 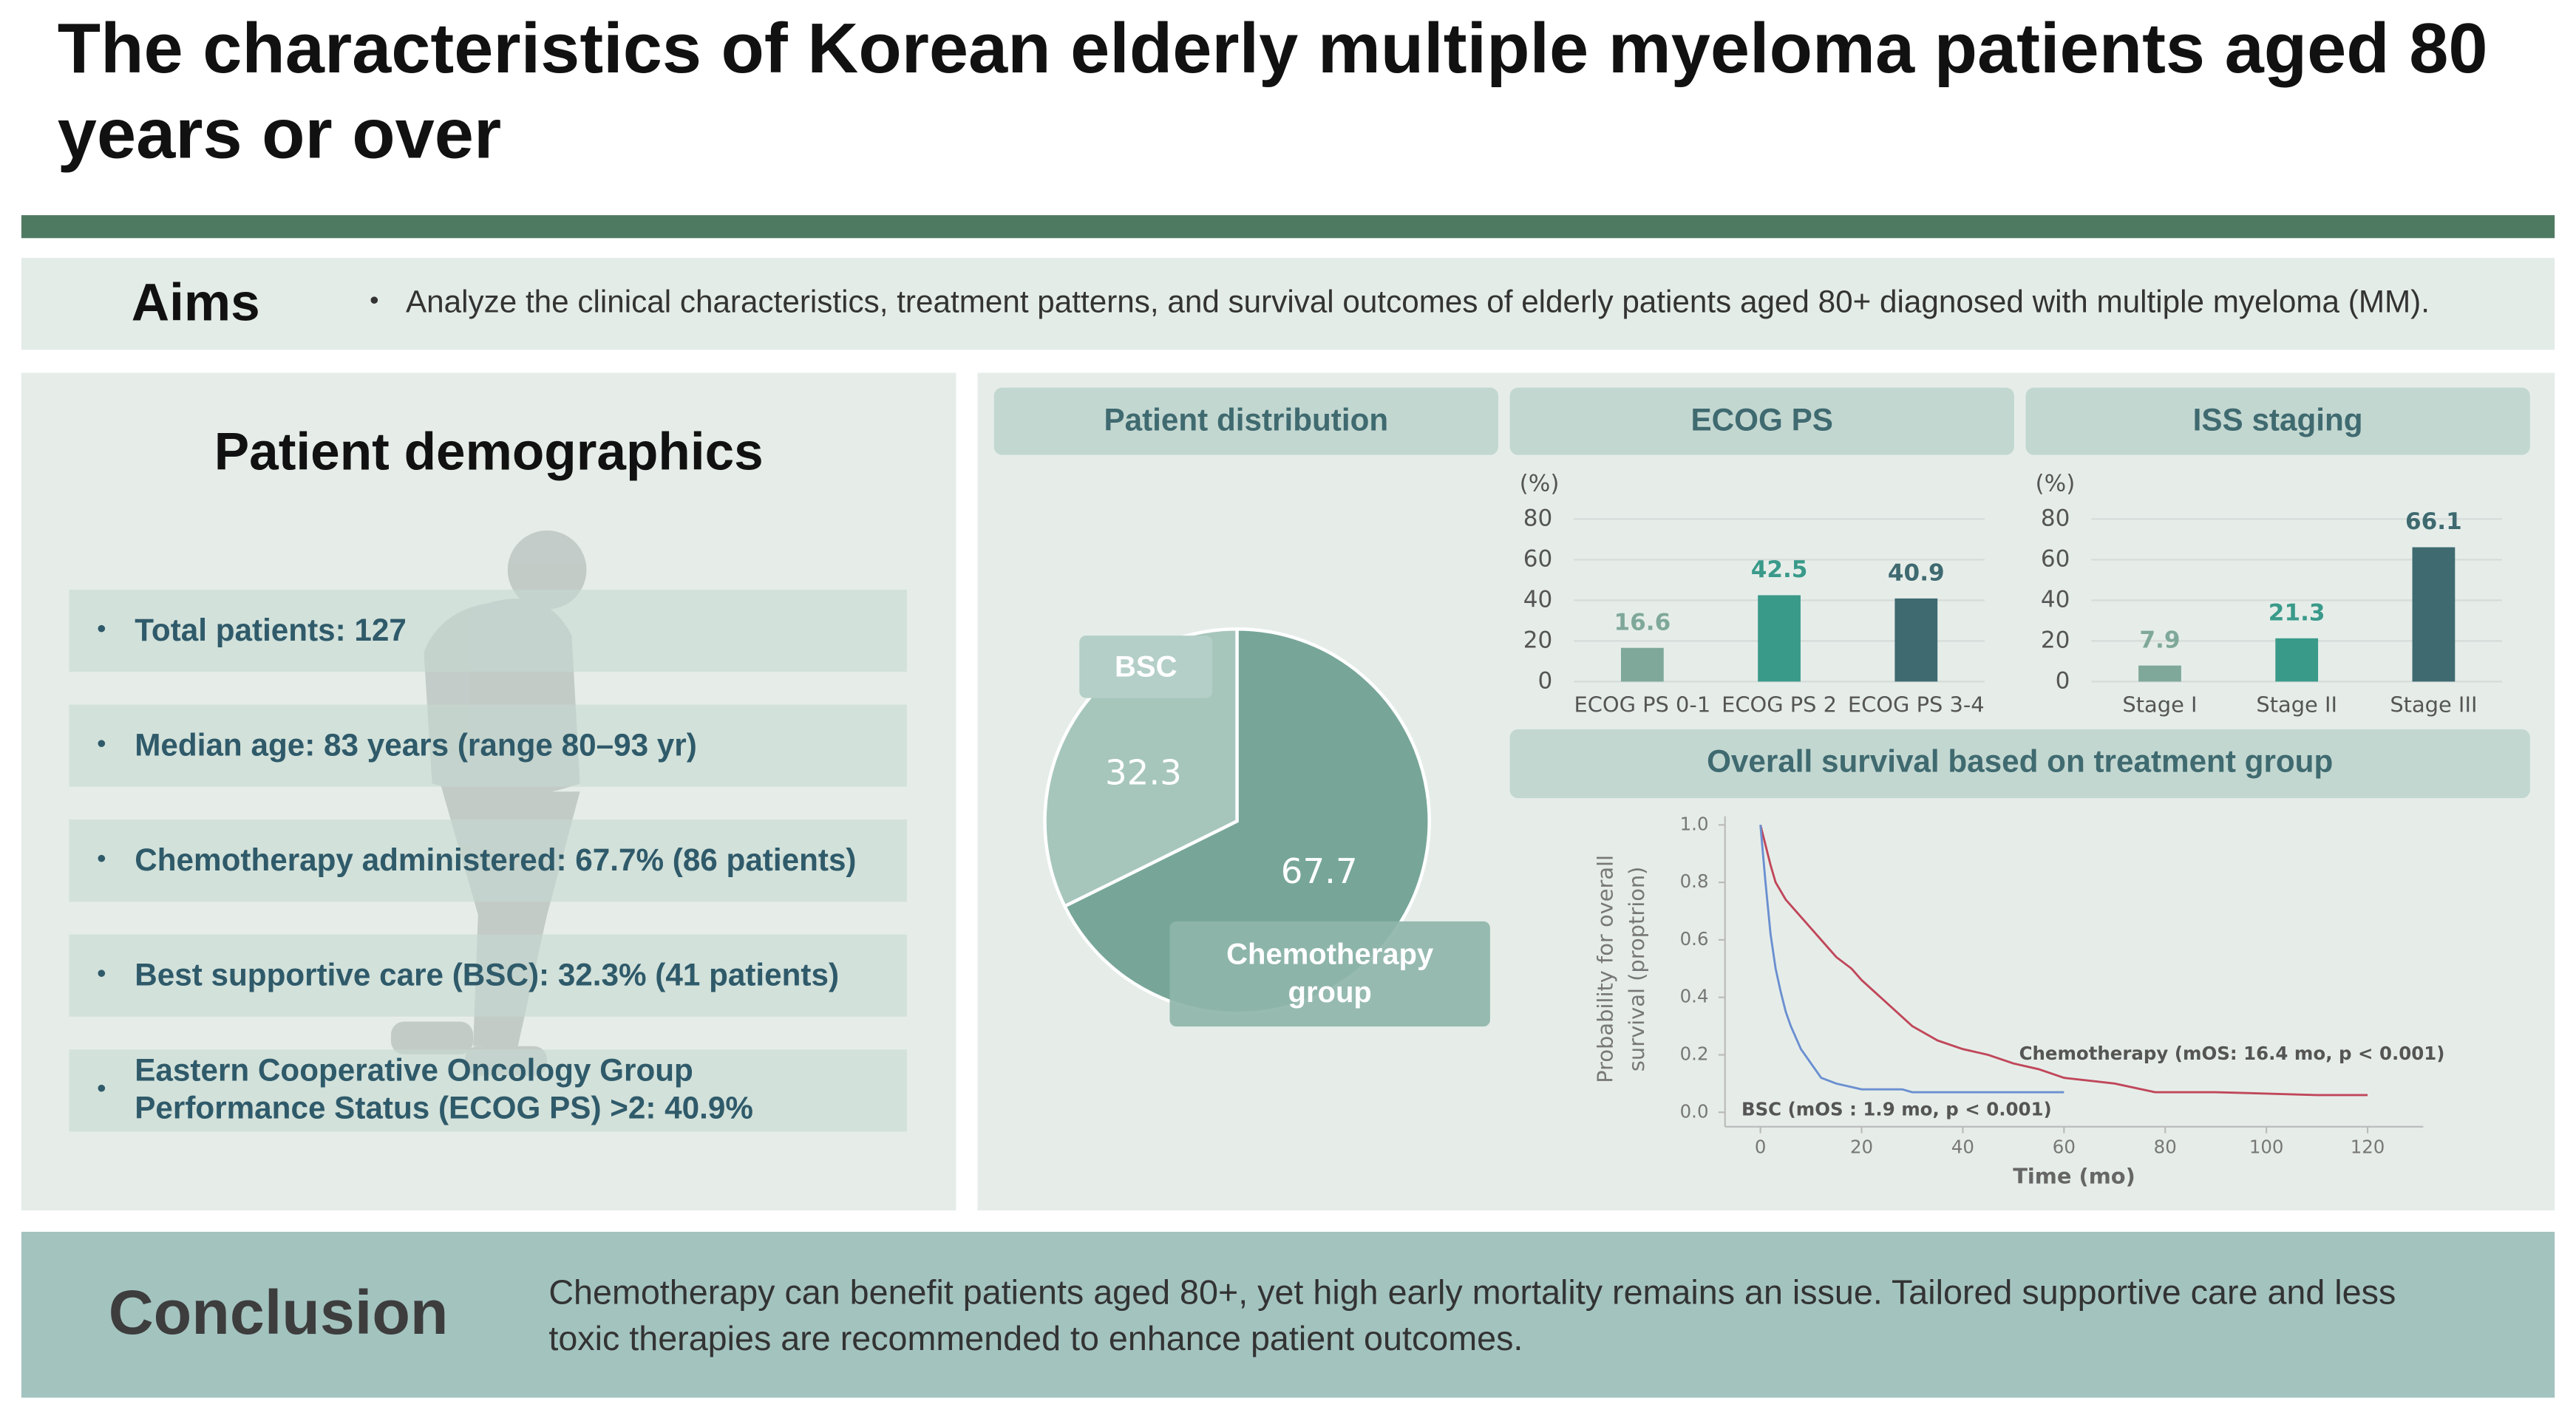 I want to click on pie-value-label: 67.7, so click(x=1319, y=872).